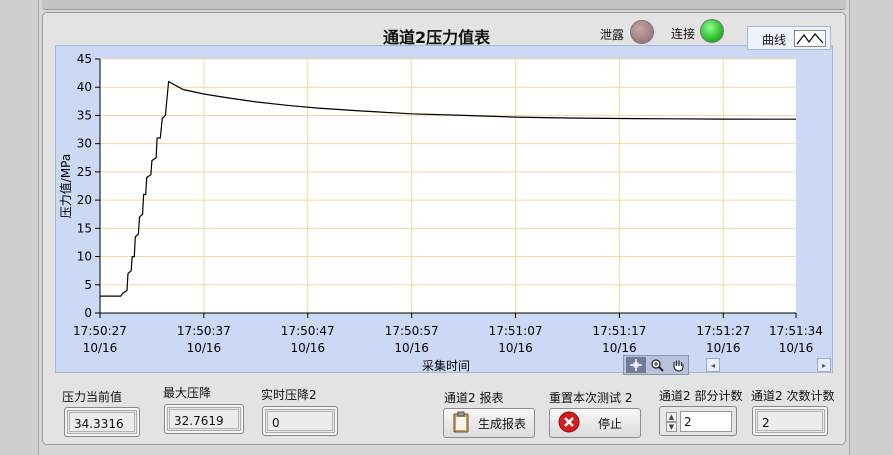 This screenshot has width=893, height=455. What do you see at coordinates (100, 331) in the screenshot?
I see `x-tick-time: 17:50:27` at bounding box center [100, 331].